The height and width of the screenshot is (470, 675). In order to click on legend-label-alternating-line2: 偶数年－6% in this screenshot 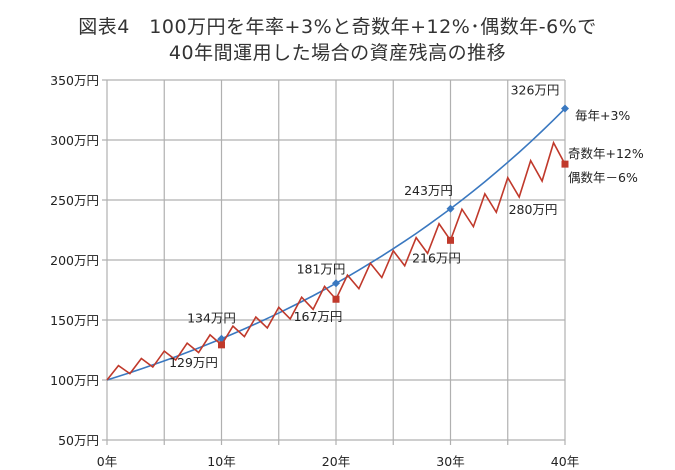, I will do `click(603, 177)`.